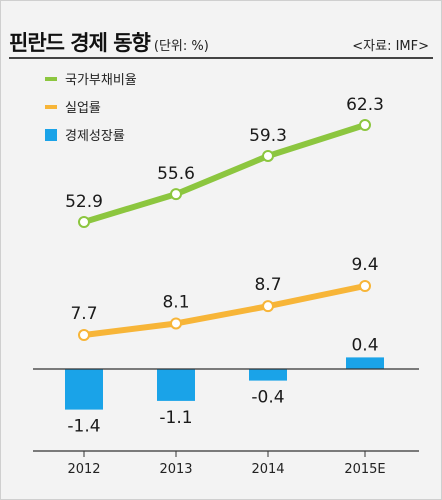  What do you see at coordinates (268, 136) in the screenshot?
I see `data-label: 59.3` at bounding box center [268, 136].